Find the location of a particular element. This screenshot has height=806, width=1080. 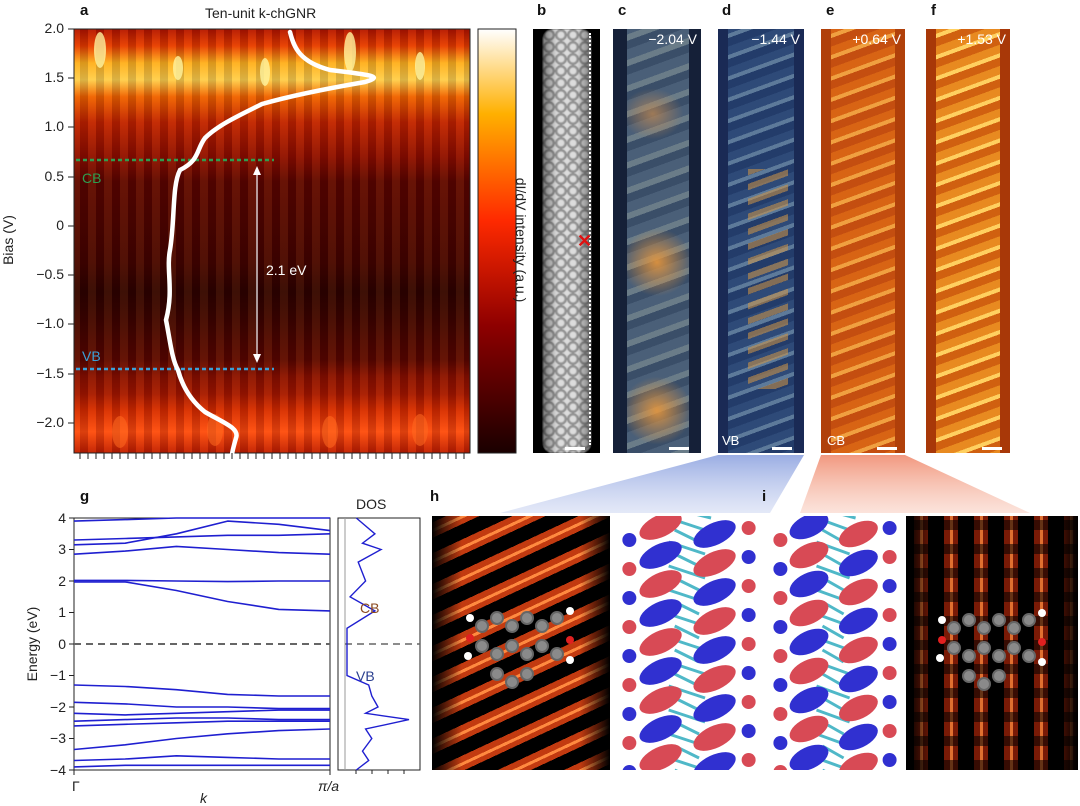

band-line-band8 is located at coordinates (201, 705).